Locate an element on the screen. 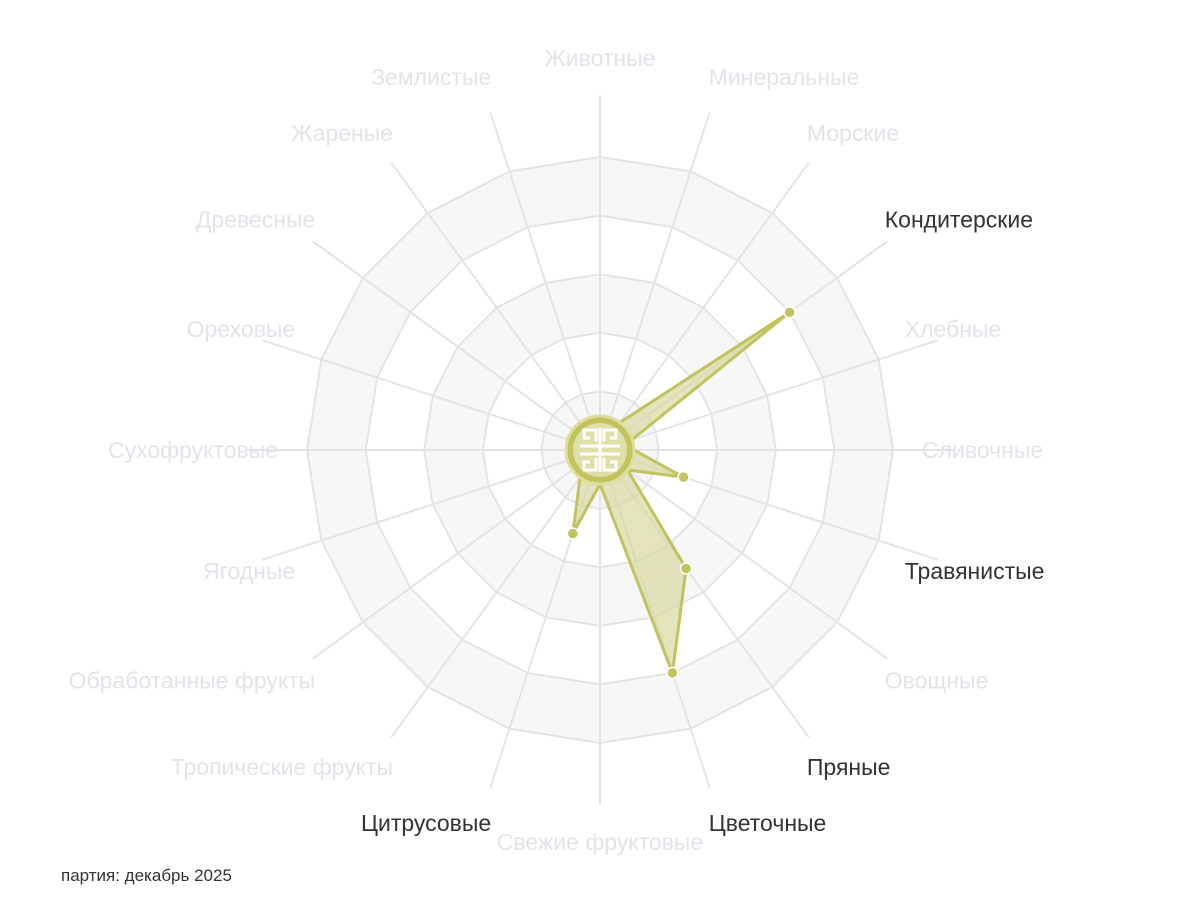  axis-label: Древесные is located at coordinates (255, 220).